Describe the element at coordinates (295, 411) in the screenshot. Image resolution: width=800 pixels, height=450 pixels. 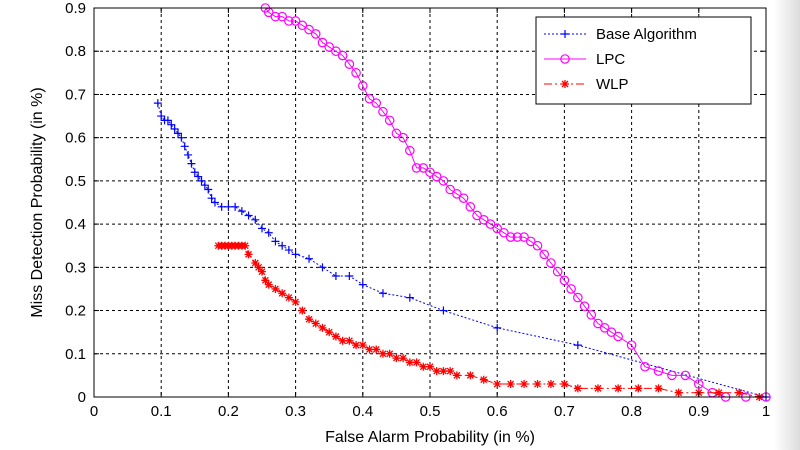
I see `x-tick-label: 0.3` at that location.